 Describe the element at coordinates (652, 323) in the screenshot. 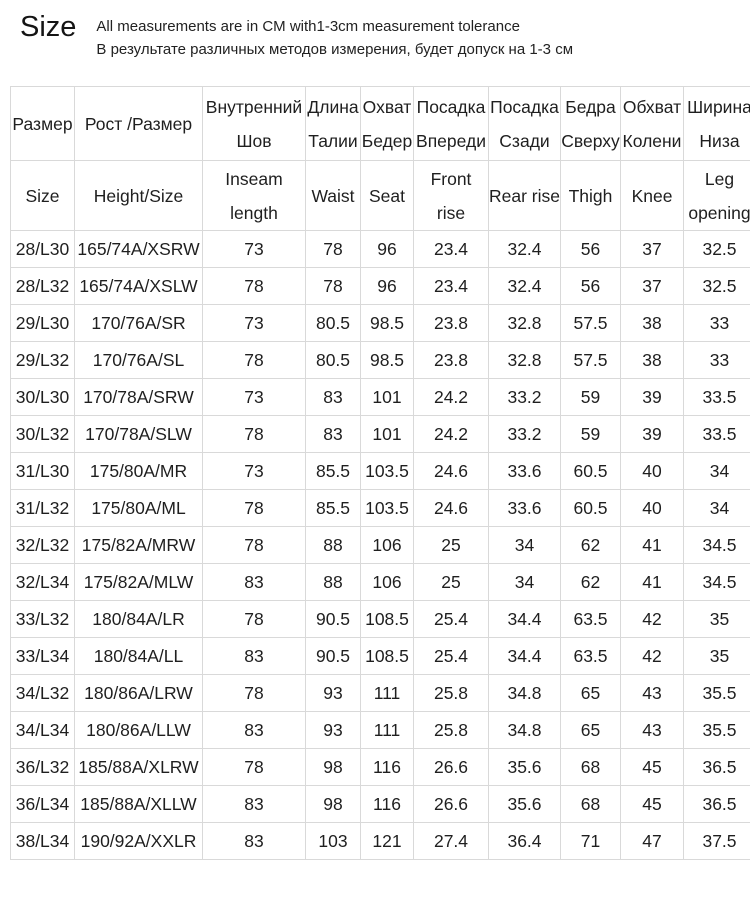

I see `cell-knee: 38` at that location.